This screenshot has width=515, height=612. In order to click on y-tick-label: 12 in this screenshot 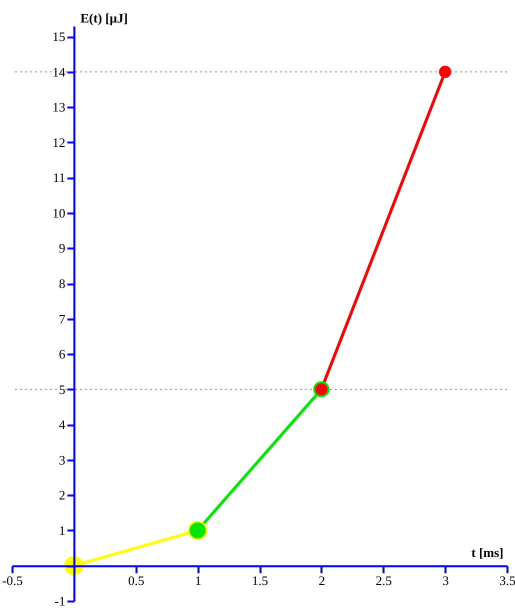, I will do `click(59, 142)`.